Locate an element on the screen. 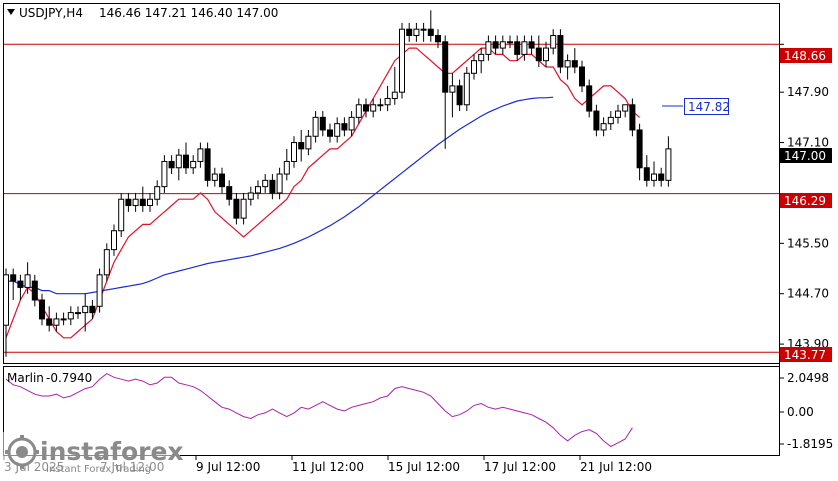 The image size is (838, 481). level-mid-tag is located at coordinates (806, 200).